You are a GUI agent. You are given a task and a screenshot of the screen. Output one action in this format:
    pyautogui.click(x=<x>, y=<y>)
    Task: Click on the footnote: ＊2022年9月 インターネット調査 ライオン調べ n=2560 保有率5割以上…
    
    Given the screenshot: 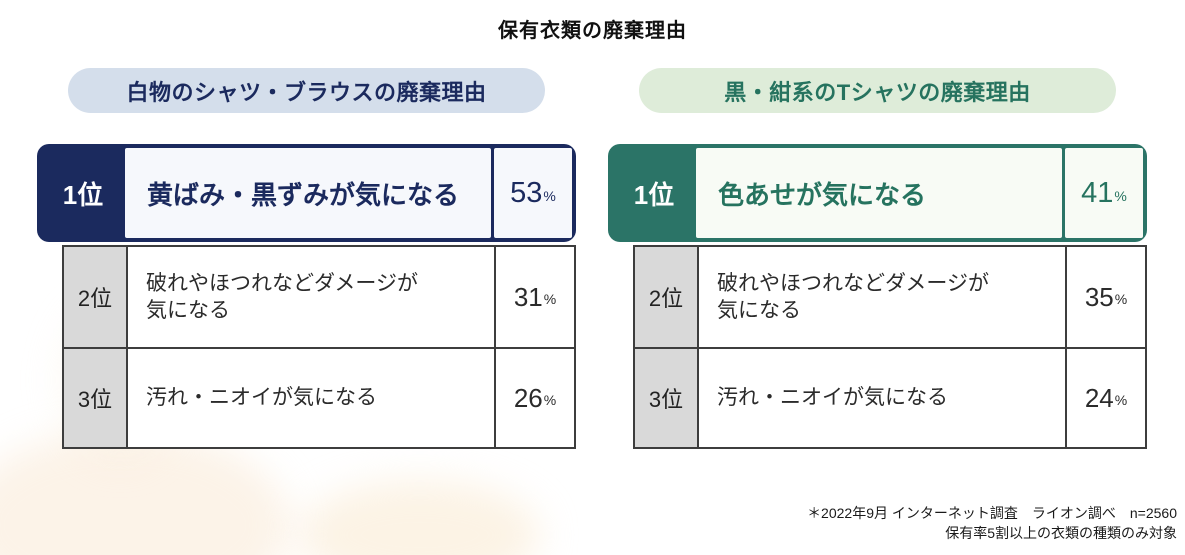 What is the action you would take?
    pyautogui.click(x=992, y=523)
    